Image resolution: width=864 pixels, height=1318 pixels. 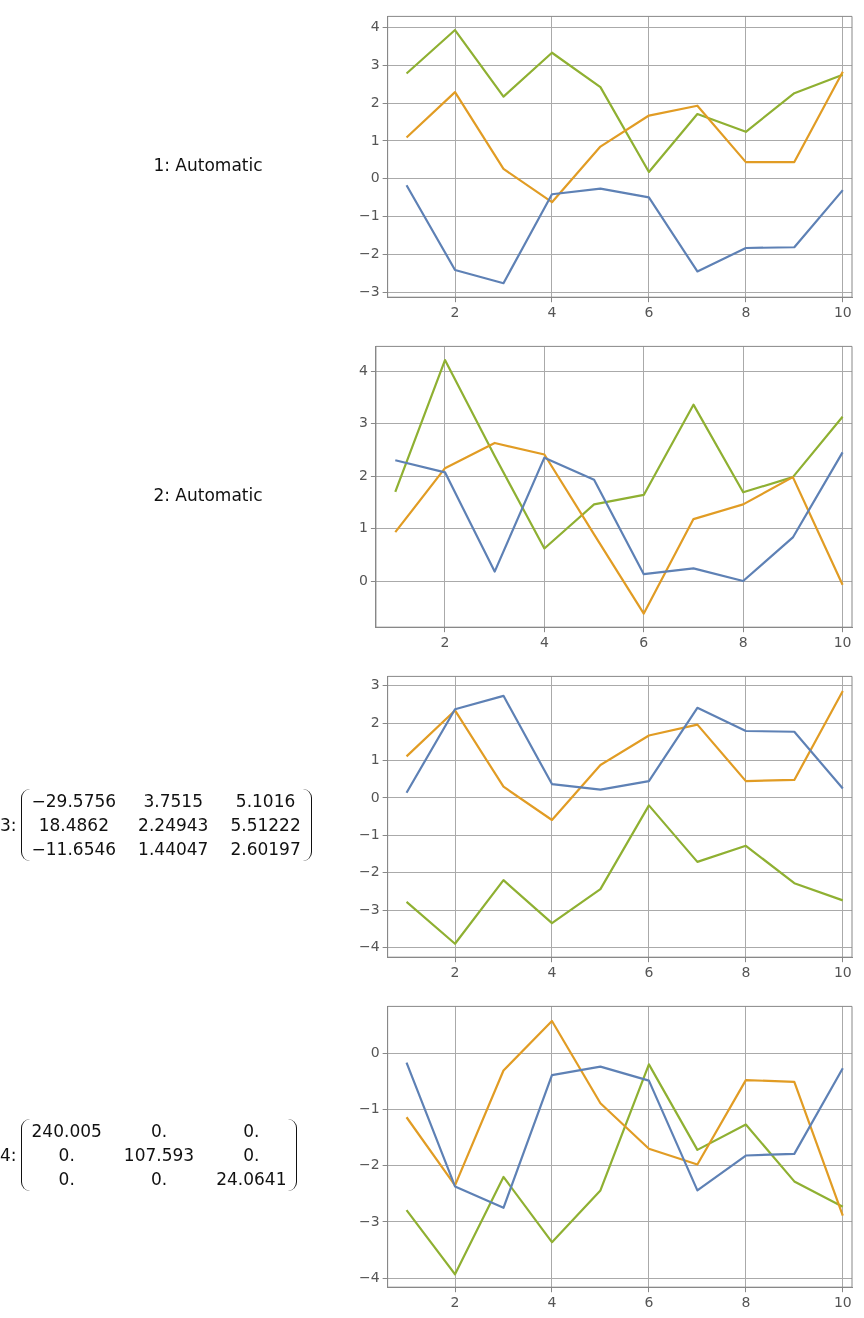 What do you see at coordinates (265, 825) in the screenshot?
I see `text: 5.51222` at bounding box center [265, 825].